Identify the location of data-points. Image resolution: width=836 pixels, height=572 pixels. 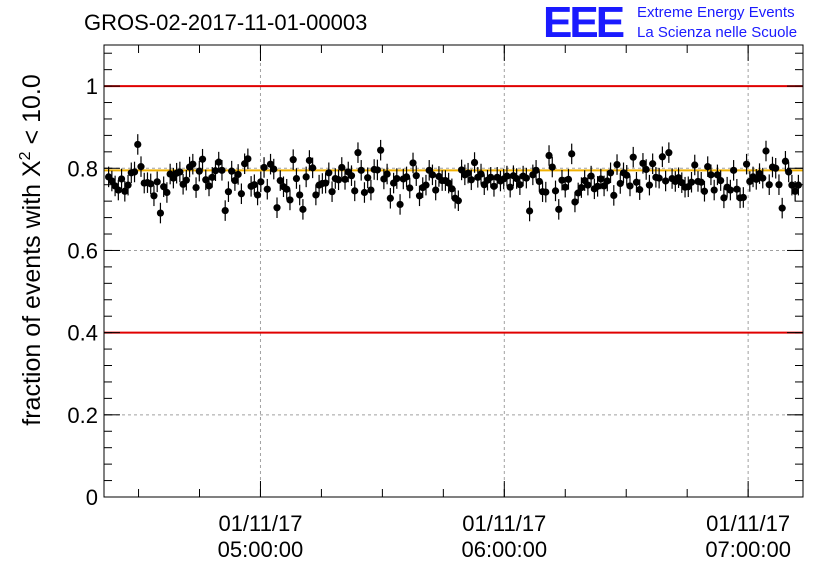
(453, 179).